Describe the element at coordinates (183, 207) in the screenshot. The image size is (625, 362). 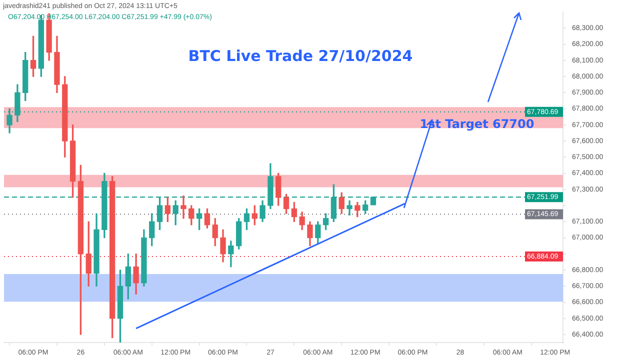
I see `candlestick` at that location.